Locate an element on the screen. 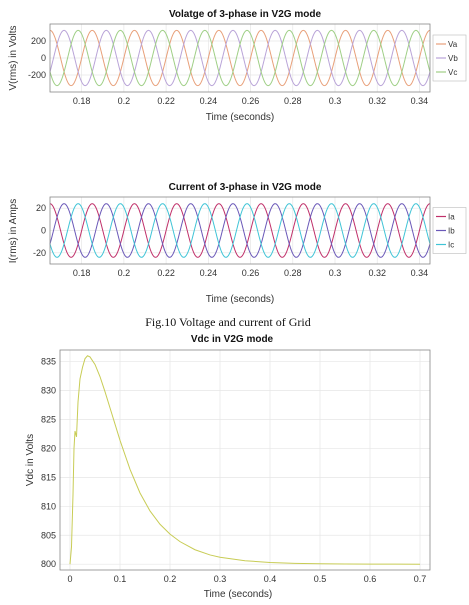 The height and width of the screenshot is (605, 469). vdc-xtick-label: 0.4 is located at coordinates (270, 579).